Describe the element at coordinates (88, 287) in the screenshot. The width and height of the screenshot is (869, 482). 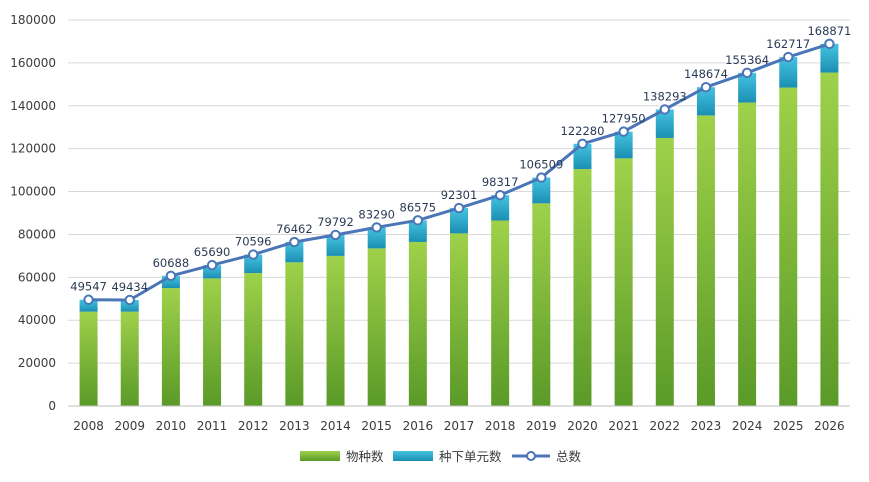
I see `total-data-label: 49547` at that location.